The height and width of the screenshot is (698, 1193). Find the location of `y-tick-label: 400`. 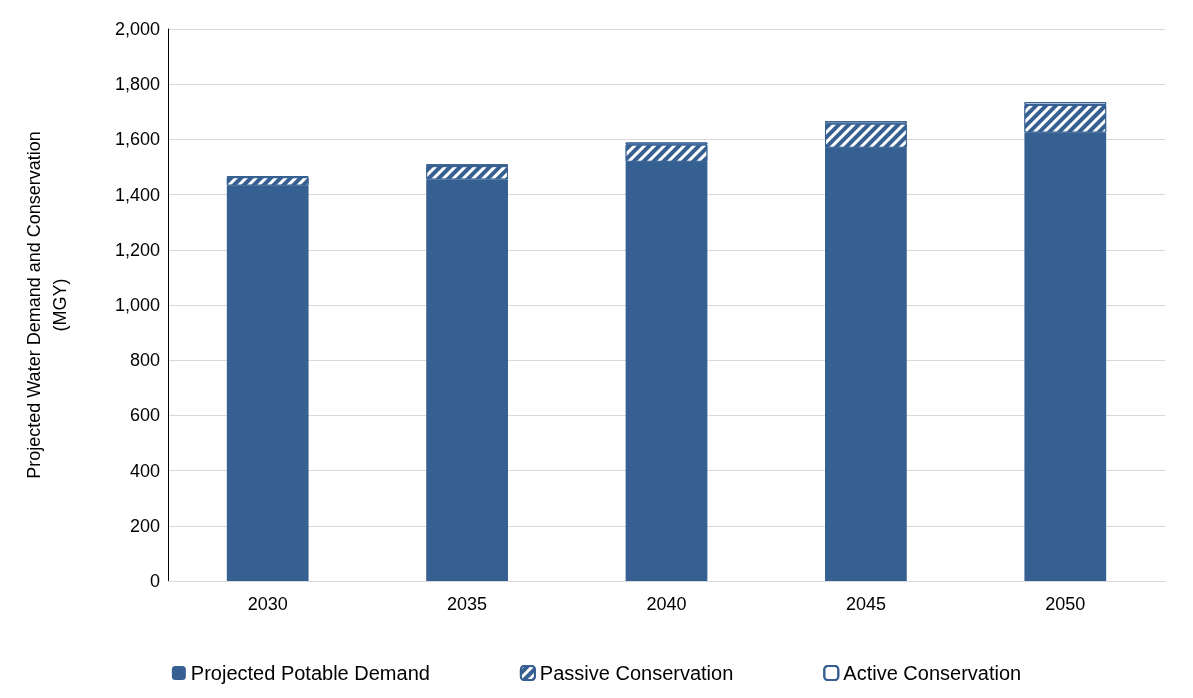

y-tick-label: 400 is located at coordinates (144, 470).